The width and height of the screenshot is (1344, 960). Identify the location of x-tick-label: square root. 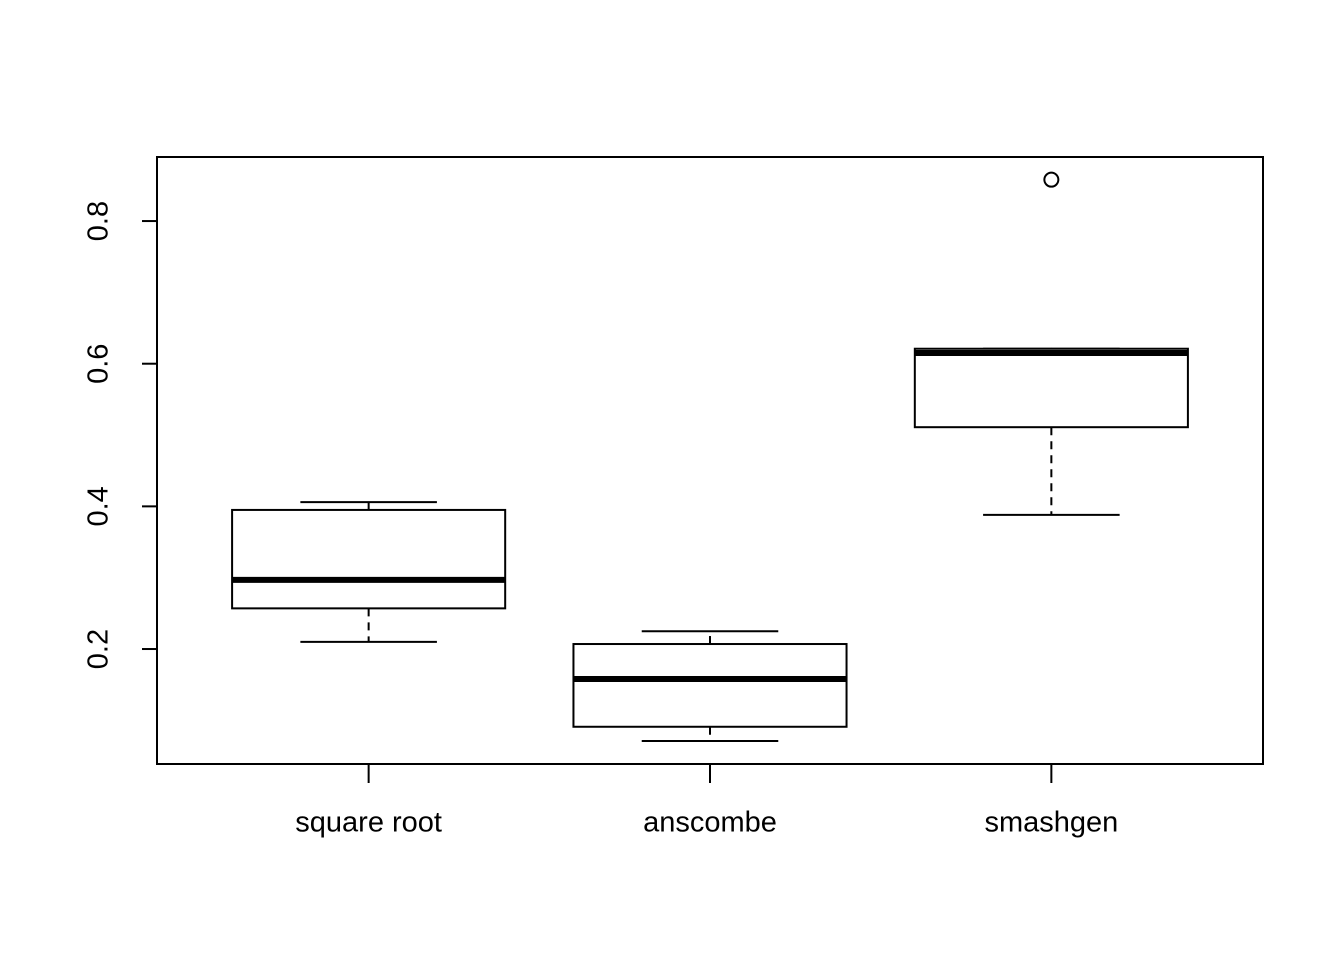
(368, 823).